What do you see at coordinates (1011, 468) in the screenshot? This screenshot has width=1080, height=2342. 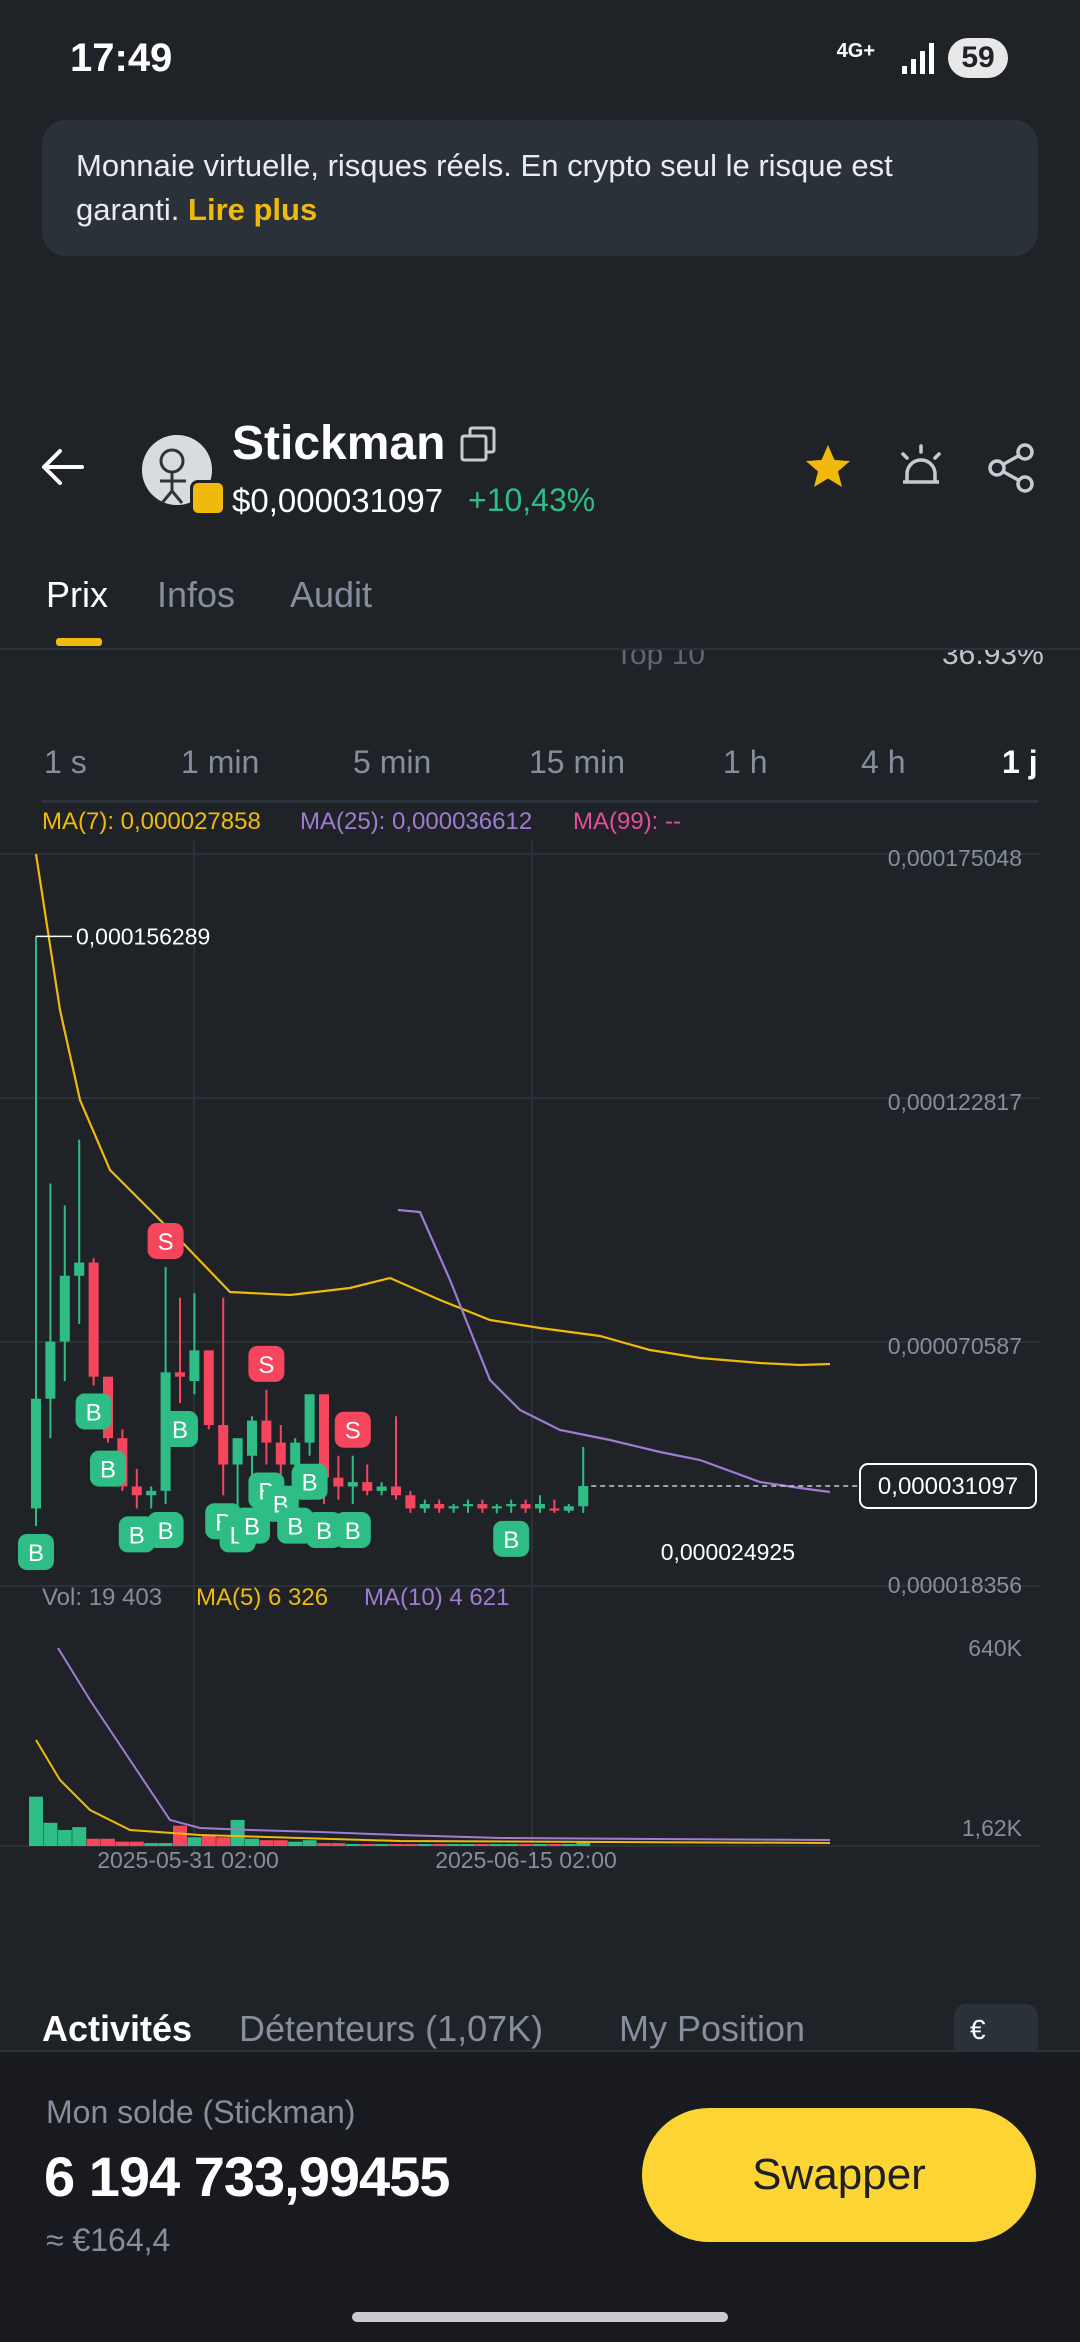 I see `share-icon` at bounding box center [1011, 468].